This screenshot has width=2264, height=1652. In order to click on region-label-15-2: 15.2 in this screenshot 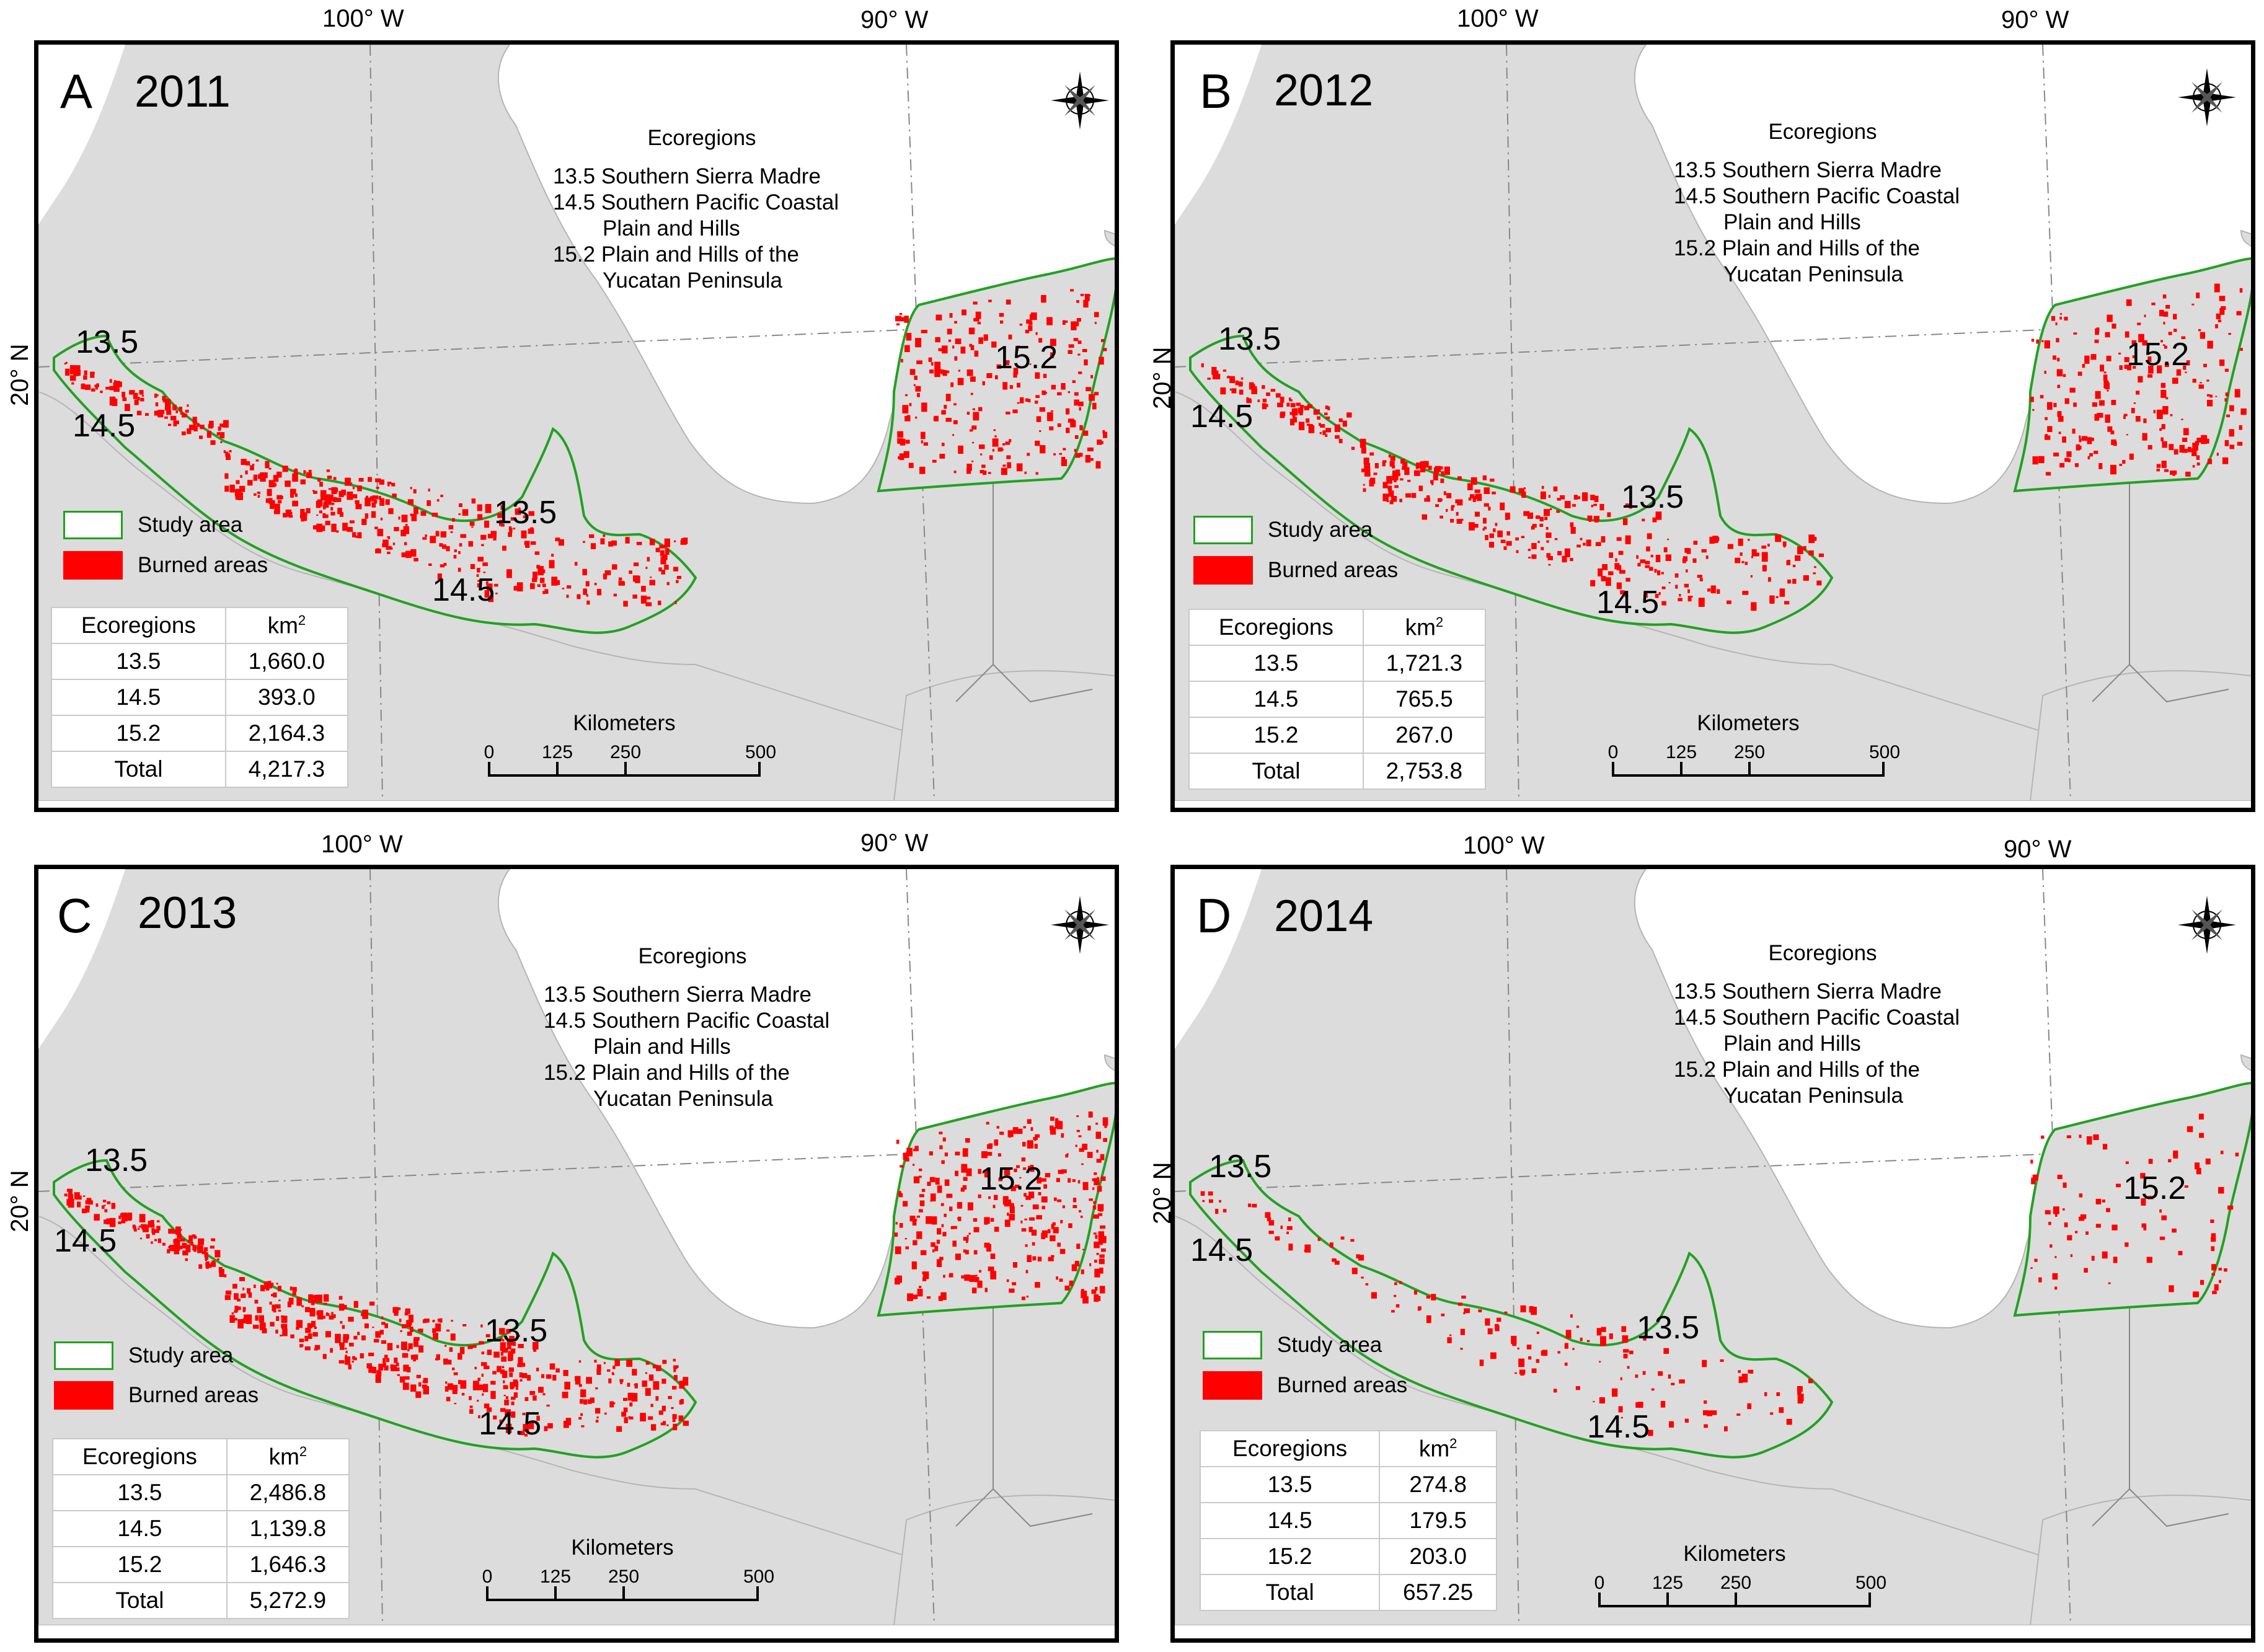, I will do `click(2155, 1188)`.